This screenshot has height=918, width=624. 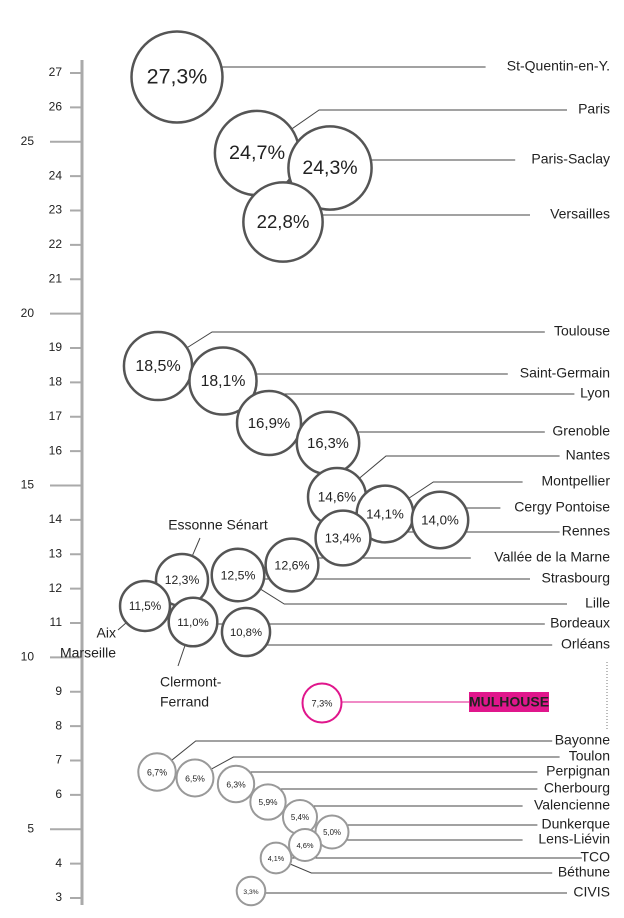 I want to click on point-label: Rennes, so click(x=586, y=531).